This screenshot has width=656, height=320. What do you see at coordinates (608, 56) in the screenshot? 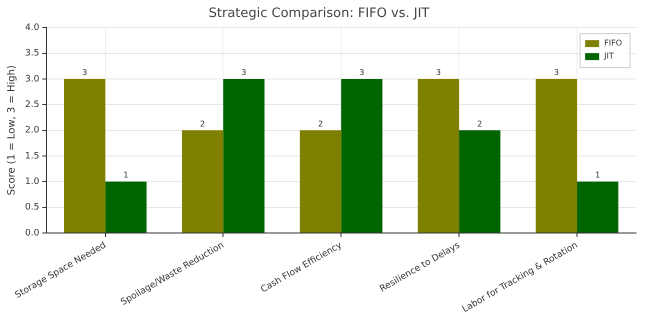
I see `legend-label: JIT` at bounding box center [608, 56].